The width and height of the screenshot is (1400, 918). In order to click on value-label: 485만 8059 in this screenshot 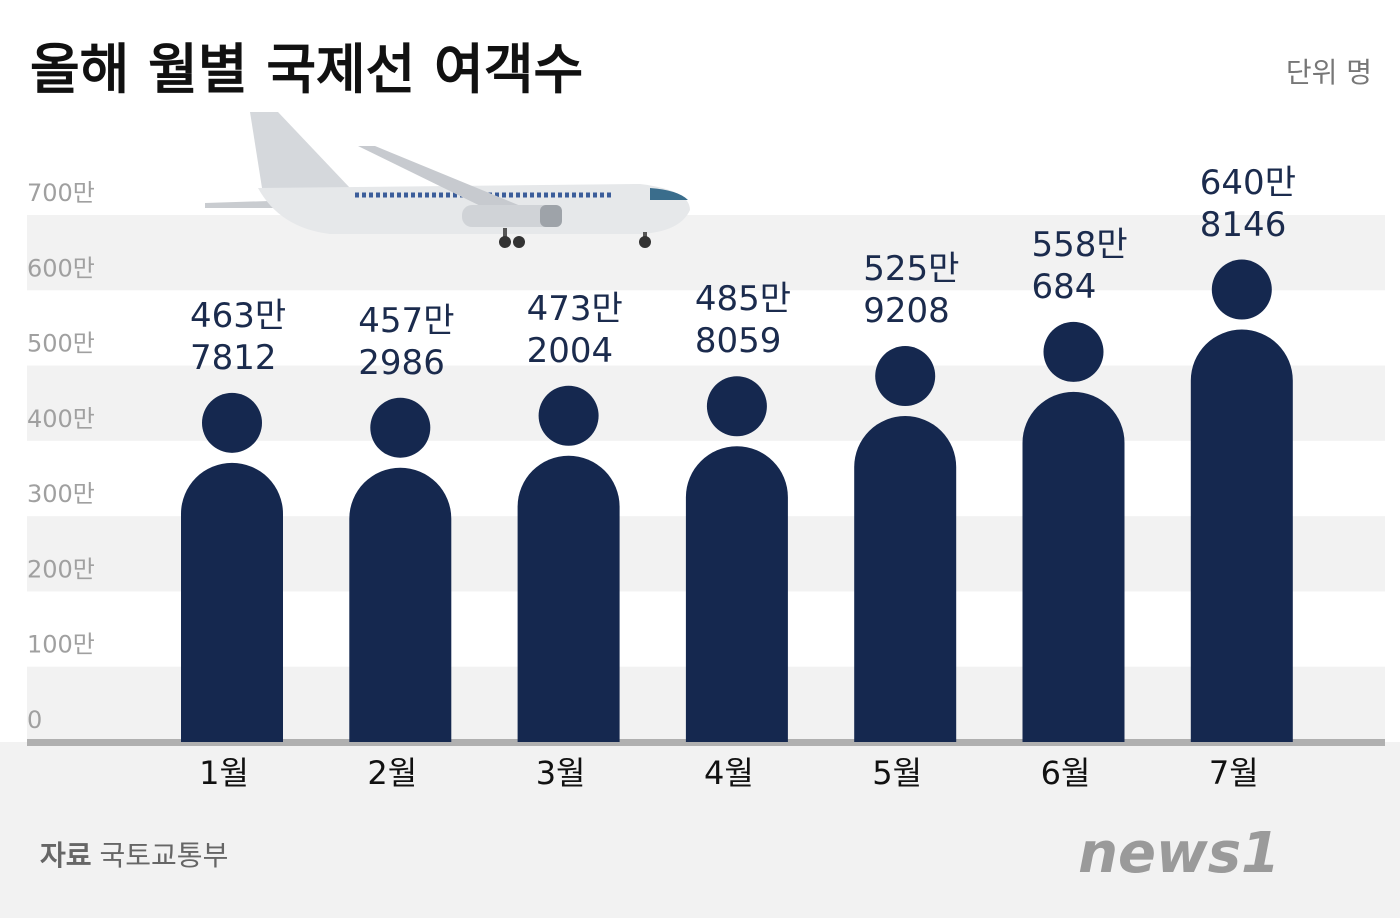, I will do `click(743, 320)`.